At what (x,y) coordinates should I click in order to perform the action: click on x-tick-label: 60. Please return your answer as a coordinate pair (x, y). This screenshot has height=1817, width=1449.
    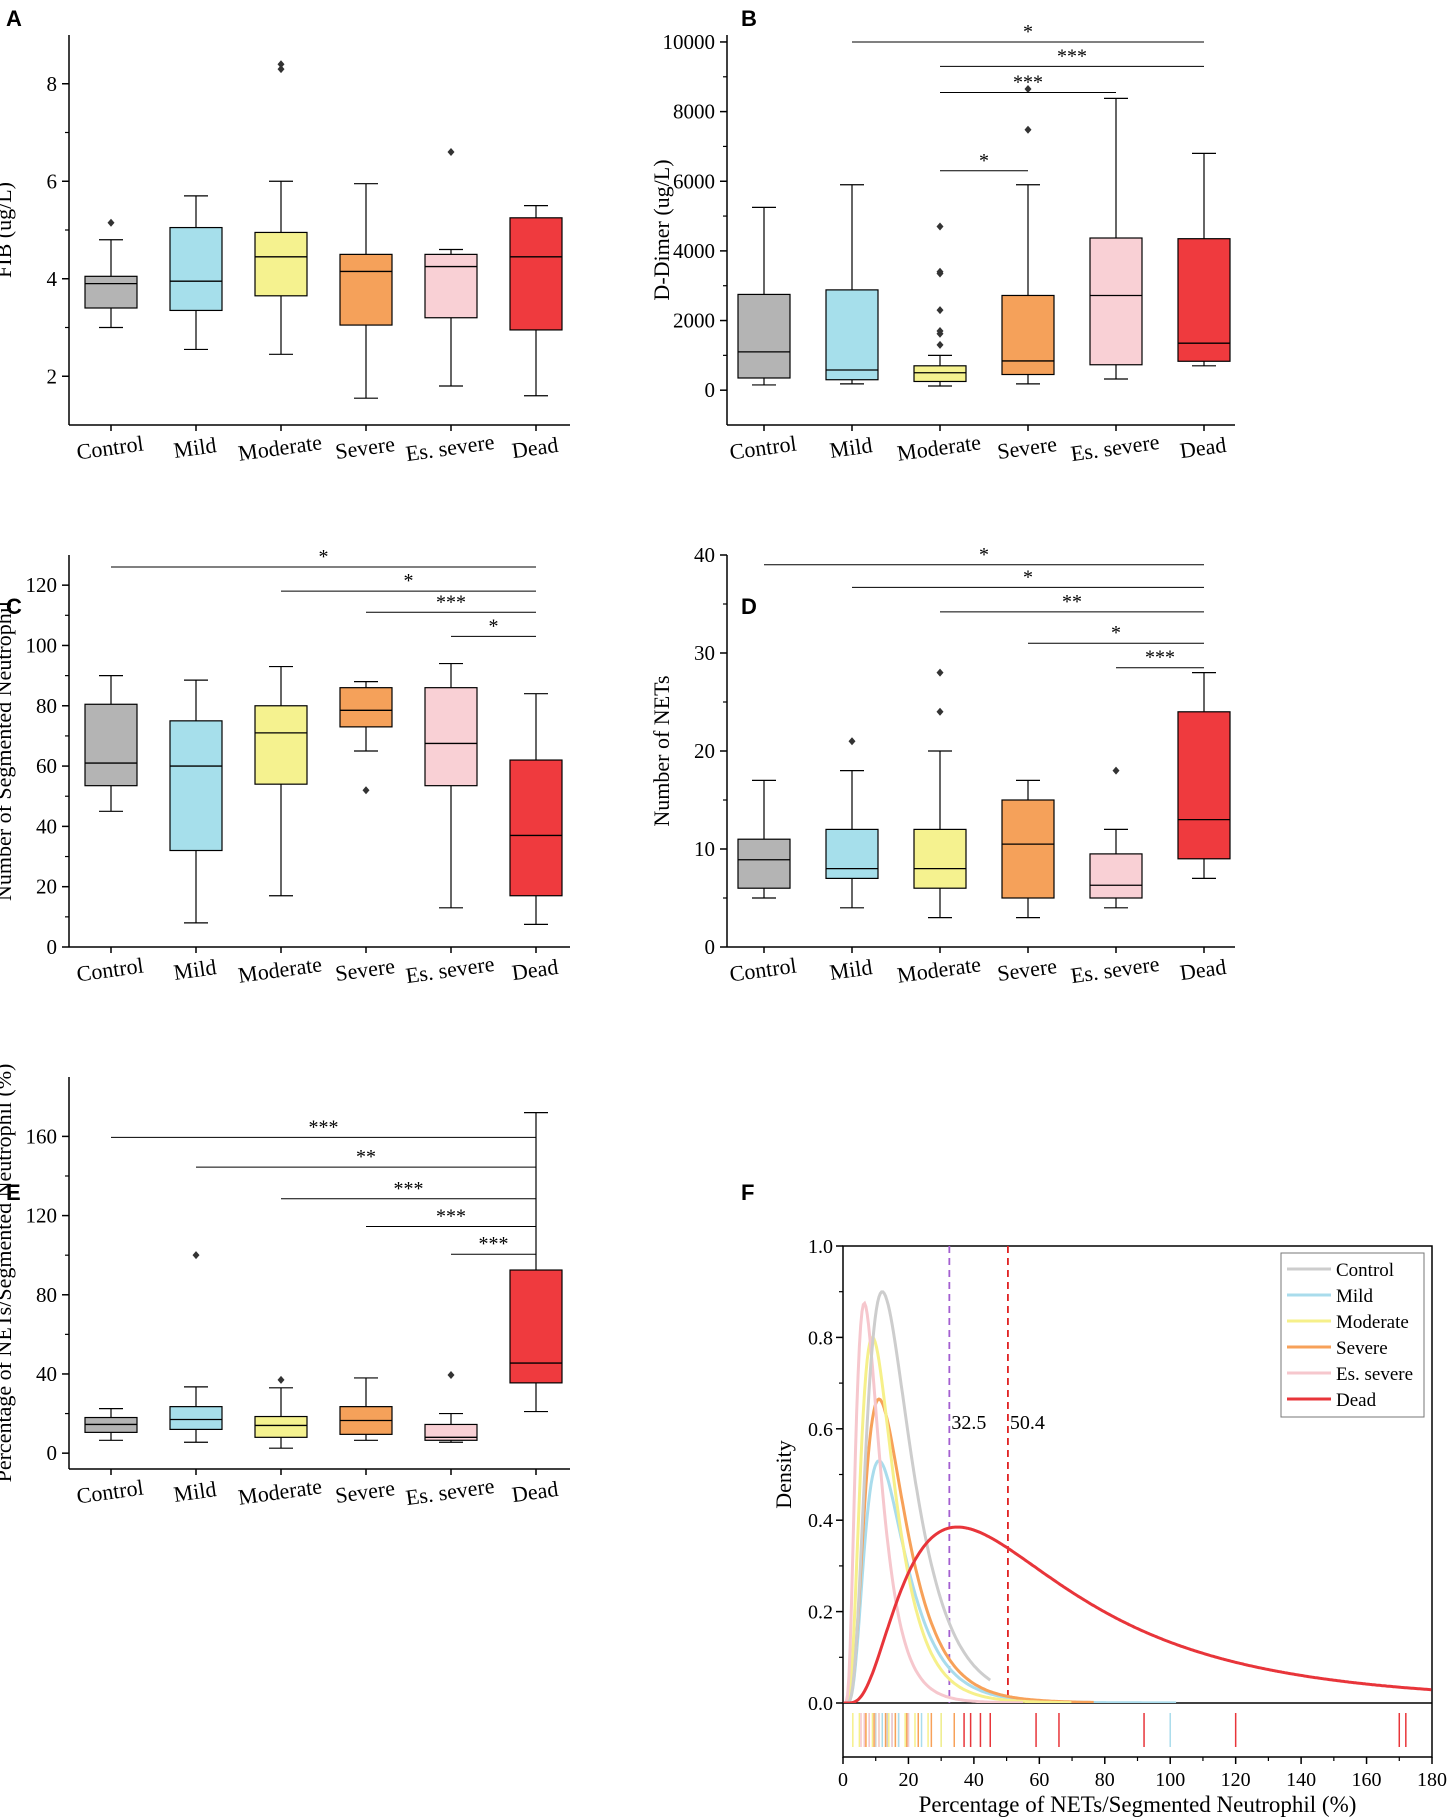
    Looking at the image, I should click on (1039, 1780).